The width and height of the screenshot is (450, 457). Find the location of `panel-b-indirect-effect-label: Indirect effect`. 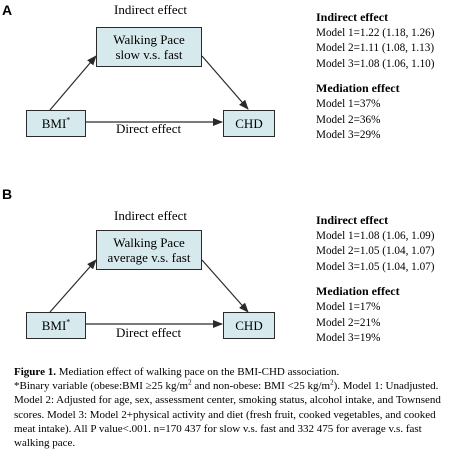

panel-b-indirect-effect-label: Indirect effect is located at coordinates (151, 215).